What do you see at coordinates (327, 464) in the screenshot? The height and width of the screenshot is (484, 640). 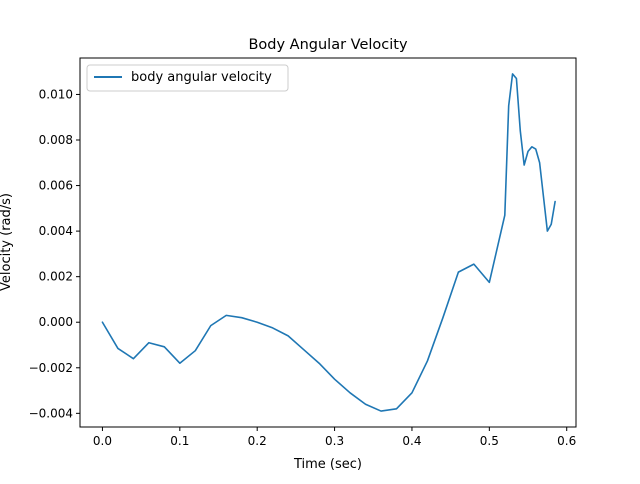 I see `x-axis-label: Time (sec)` at bounding box center [327, 464].